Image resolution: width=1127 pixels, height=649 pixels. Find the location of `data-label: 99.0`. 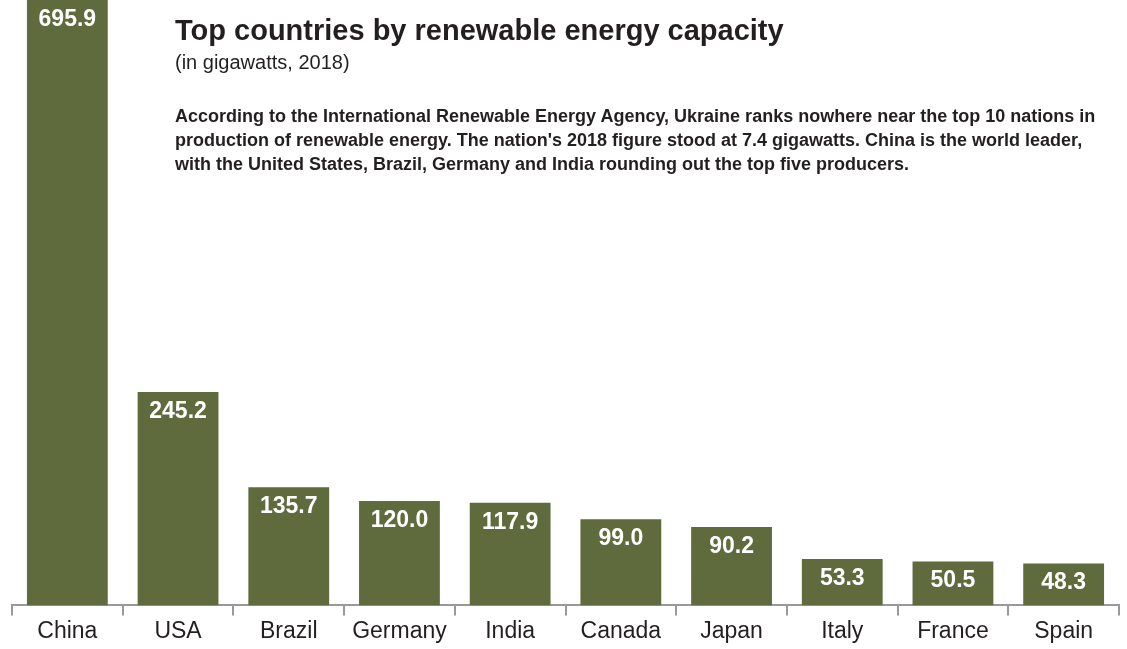

data-label: 99.0 is located at coordinates (621, 537).